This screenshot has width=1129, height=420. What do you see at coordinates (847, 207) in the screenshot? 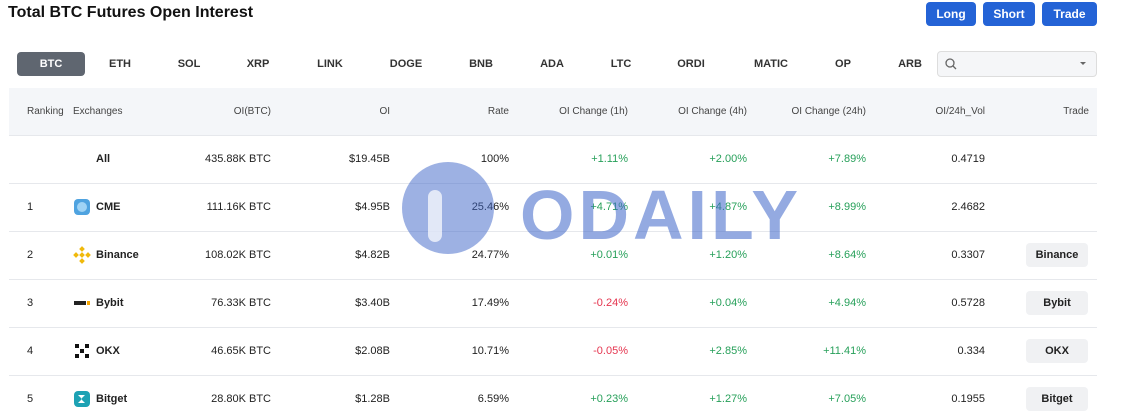
I see `cell-ch24h: +8.99%` at bounding box center [847, 207].